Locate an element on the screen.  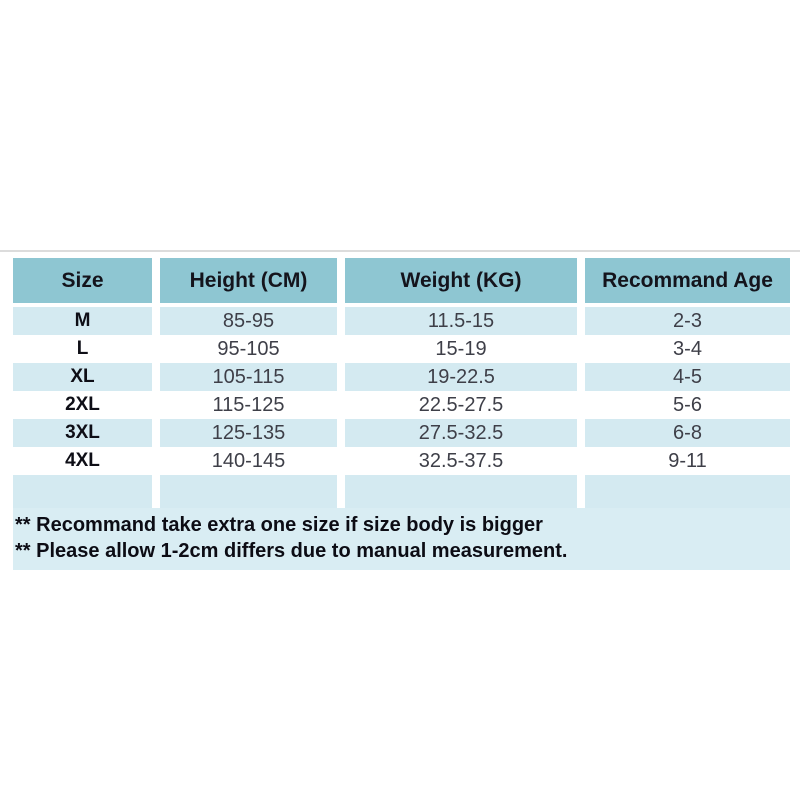
size-value: M is located at coordinates (82, 321).